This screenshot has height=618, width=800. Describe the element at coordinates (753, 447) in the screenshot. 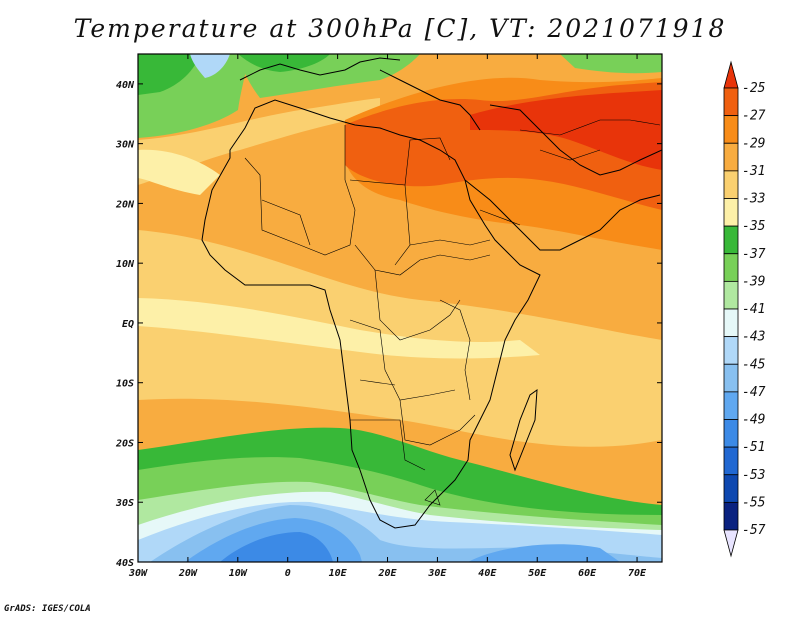

I see `colorbar-label: -51` at that location.